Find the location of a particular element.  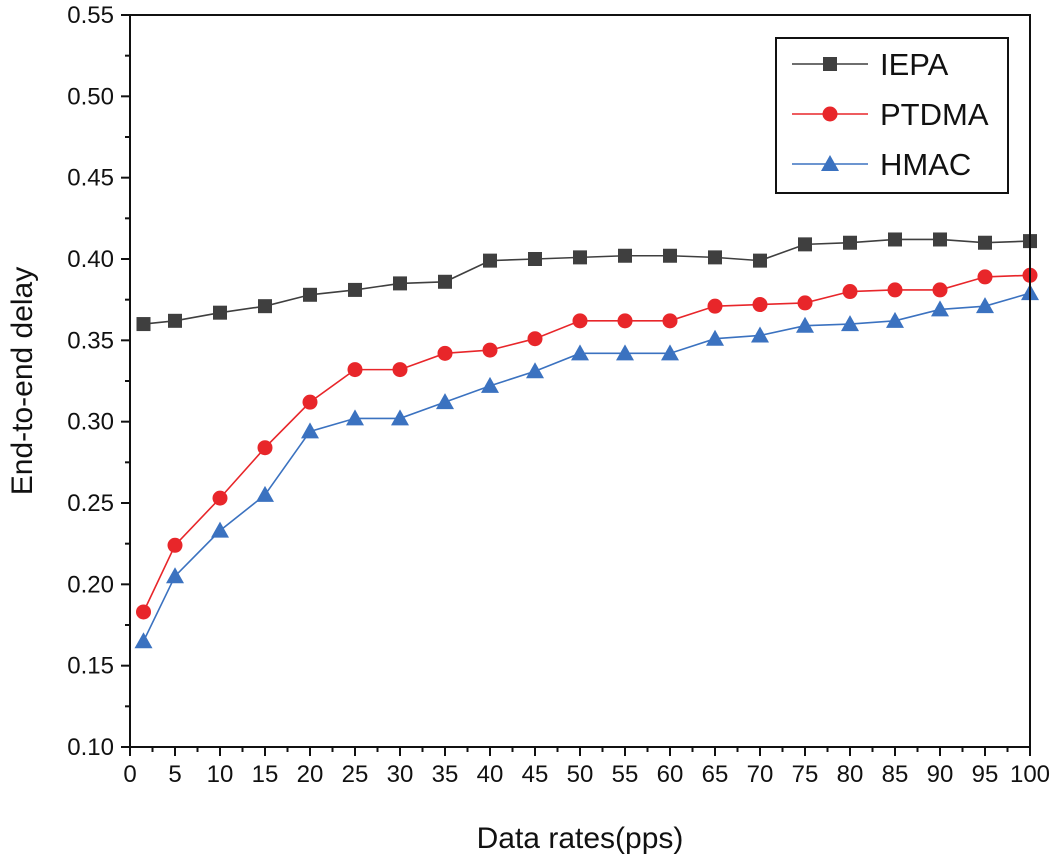

x-tick-label: 100 is located at coordinates (1030, 774).